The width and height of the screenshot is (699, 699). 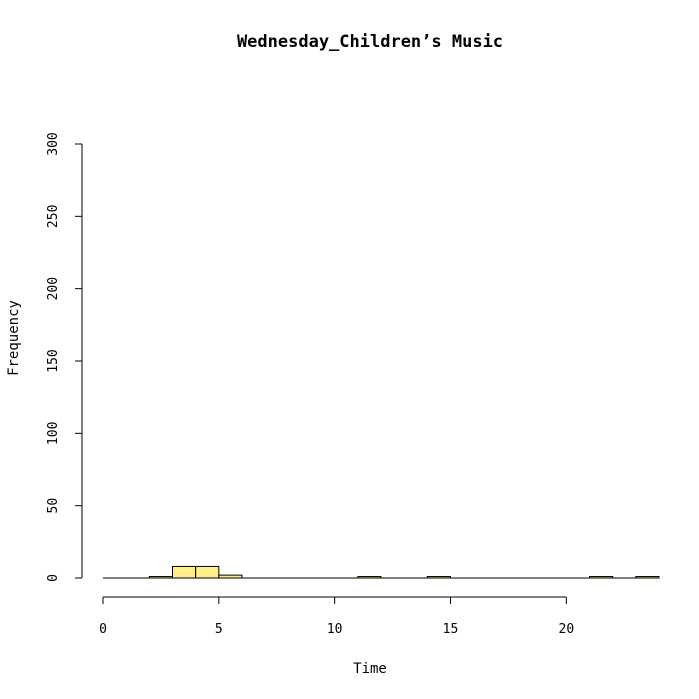 What do you see at coordinates (53, 216) in the screenshot?
I see `y-tick-label-5: 250` at bounding box center [53, 216].